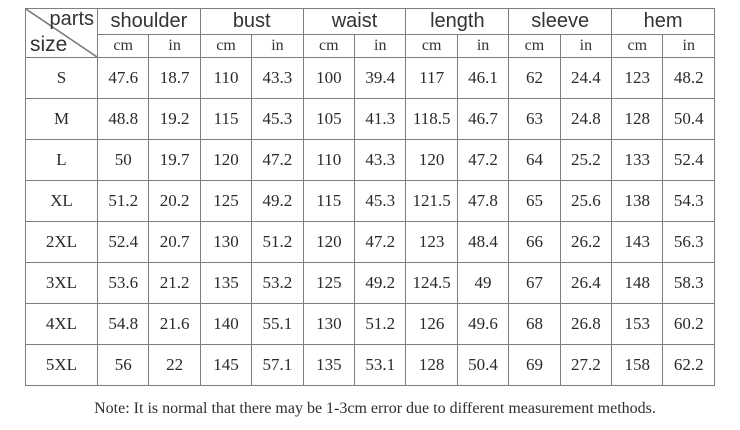  What do you see at coordinates (586, 46) in the screenshot?
I see `unit-header-sleeve-in: in` at bounding box center [586, 46].